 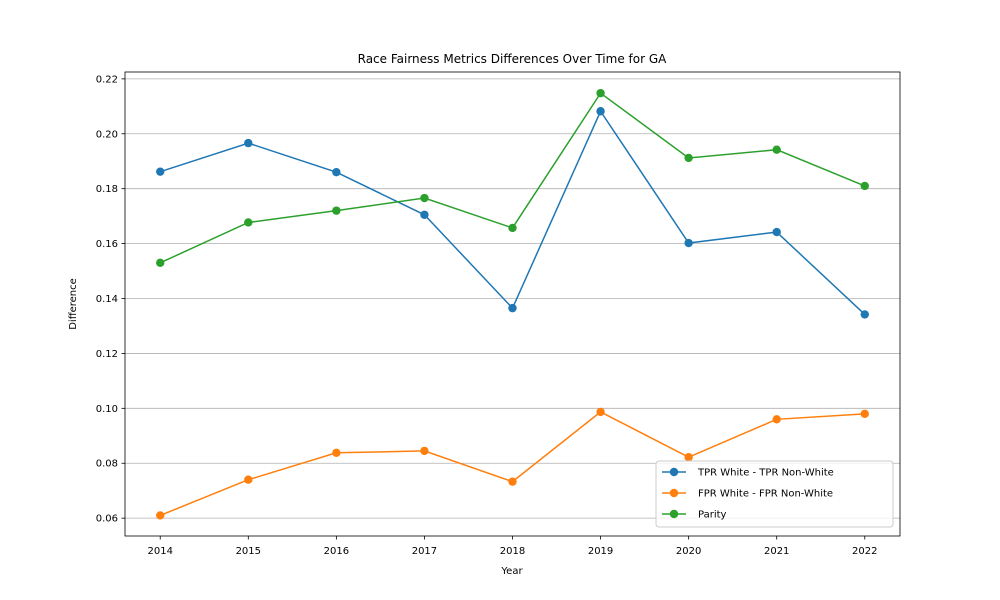 What do you see at coordinates (765, 494) in the screenshot?
I see `legend-label: FPR White - FPR Non-White` at bounding box center [765, 494].